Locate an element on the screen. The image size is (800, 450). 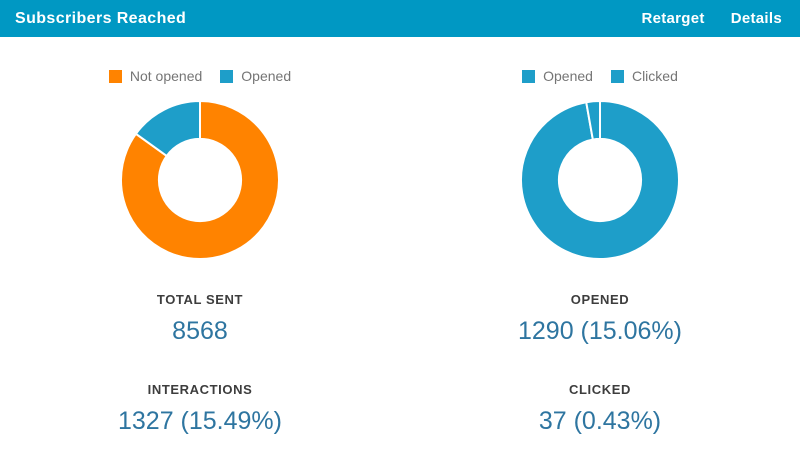
legend-item-opened: Opened is located at coordinates (255, 76).